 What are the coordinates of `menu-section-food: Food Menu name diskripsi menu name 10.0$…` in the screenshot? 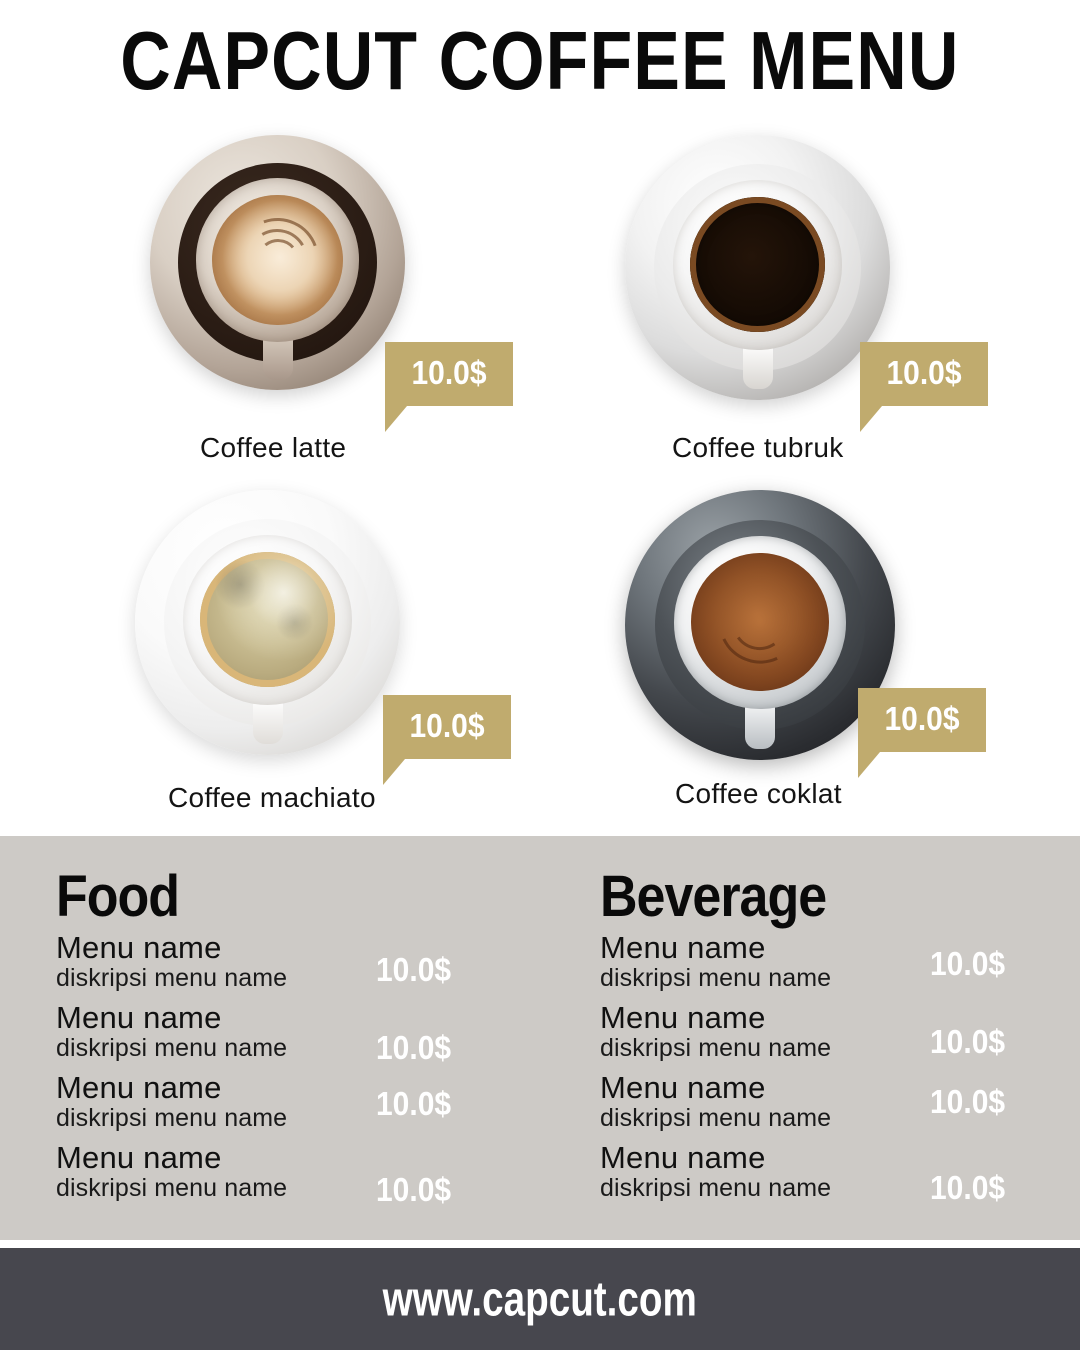 It's located at (291, 1040).